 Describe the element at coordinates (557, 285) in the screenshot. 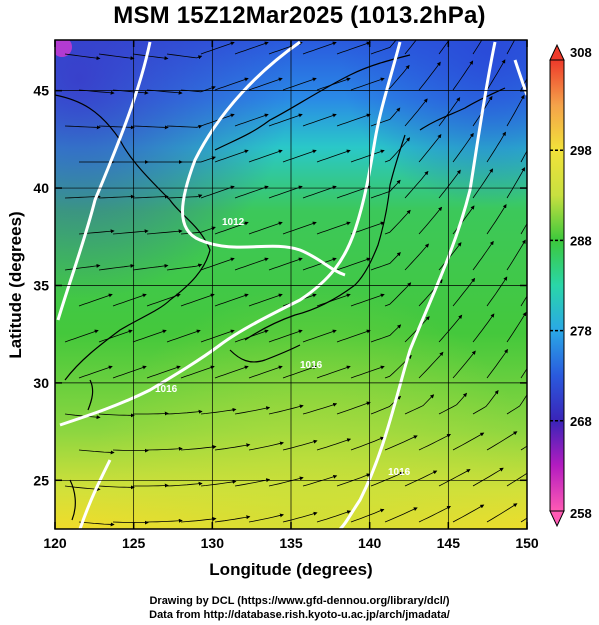

I see `colorbar-scale` at that location.